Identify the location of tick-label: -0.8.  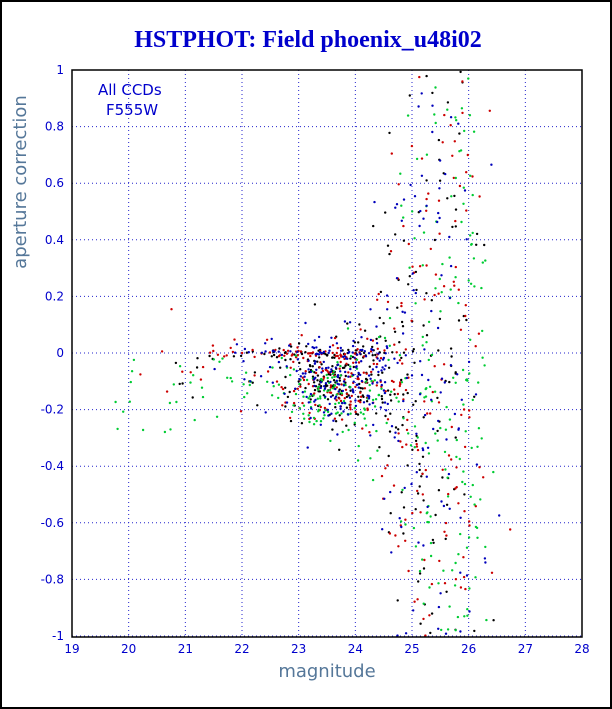
(52, 579).